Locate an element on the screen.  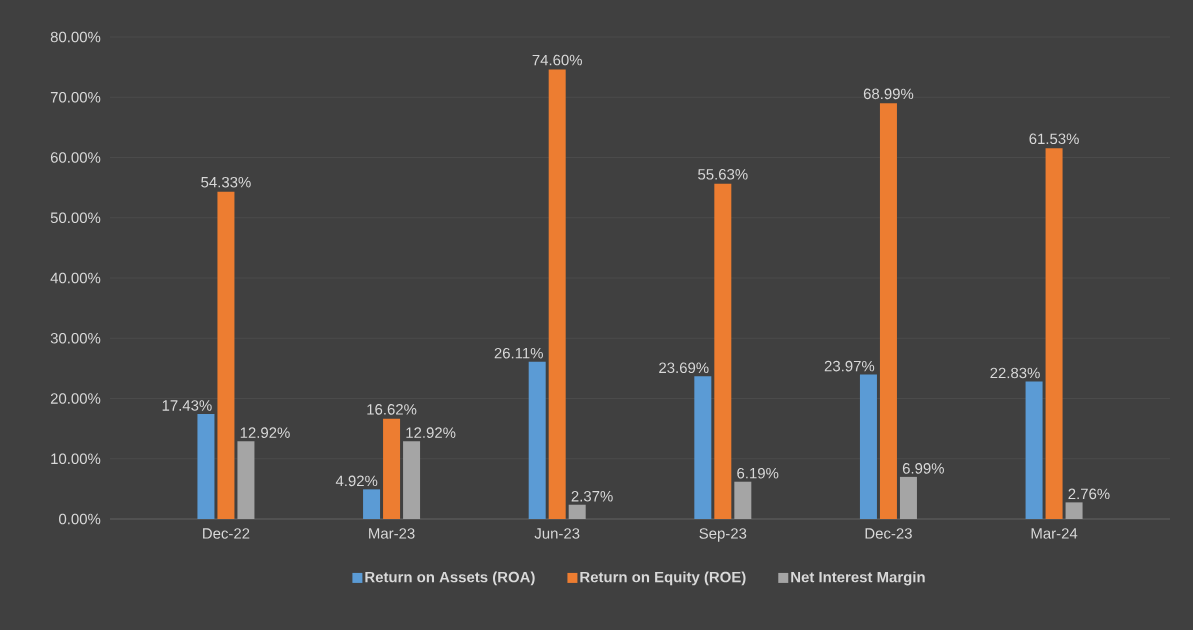
data-label: 2.76% is located at coordinates (1089, 494).